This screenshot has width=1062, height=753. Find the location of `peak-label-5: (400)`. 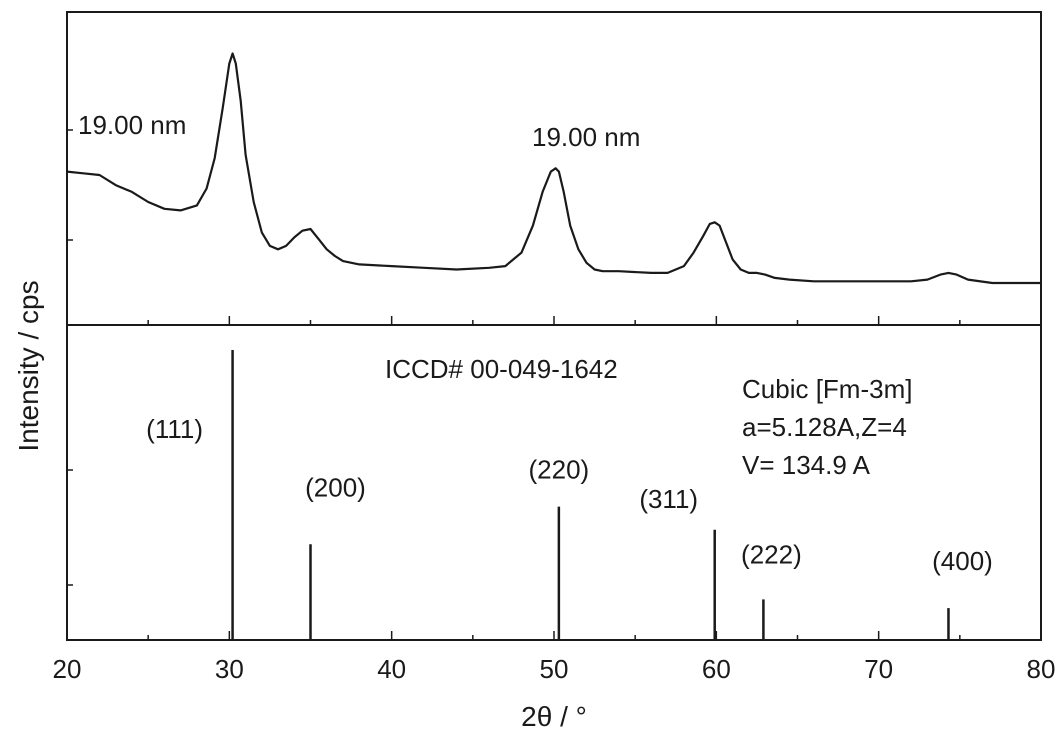

peak-label-5: (400) is located at coordinates (962, 561).